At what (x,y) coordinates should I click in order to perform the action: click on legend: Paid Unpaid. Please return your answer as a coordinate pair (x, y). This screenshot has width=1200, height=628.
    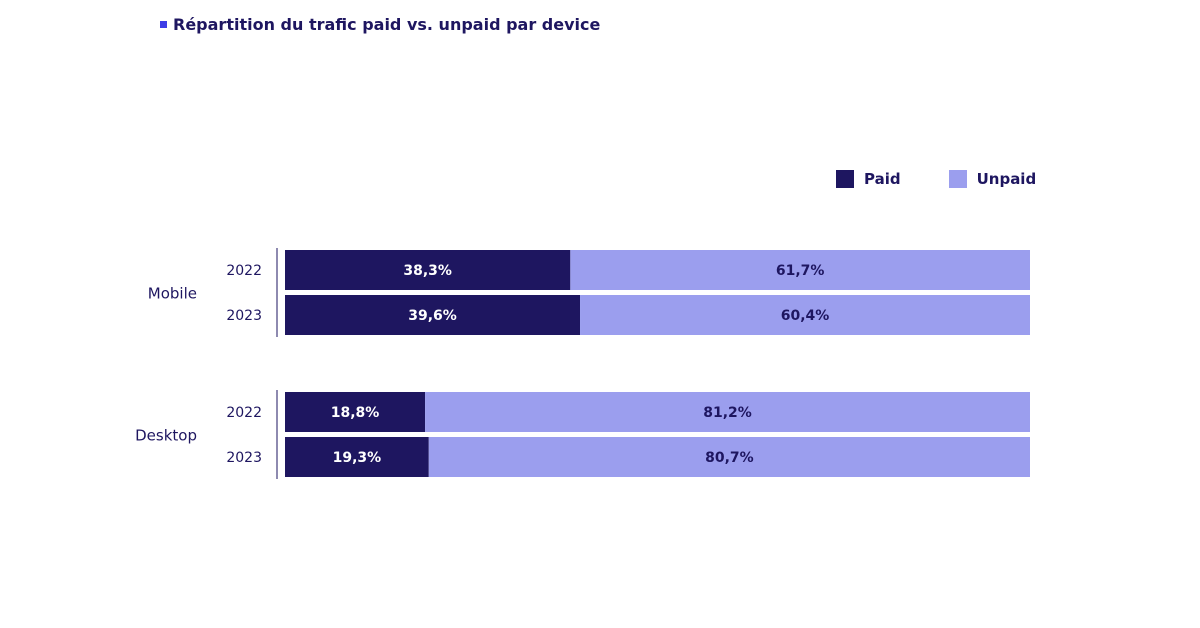
    Looking at the image, I should click on (936, 179).